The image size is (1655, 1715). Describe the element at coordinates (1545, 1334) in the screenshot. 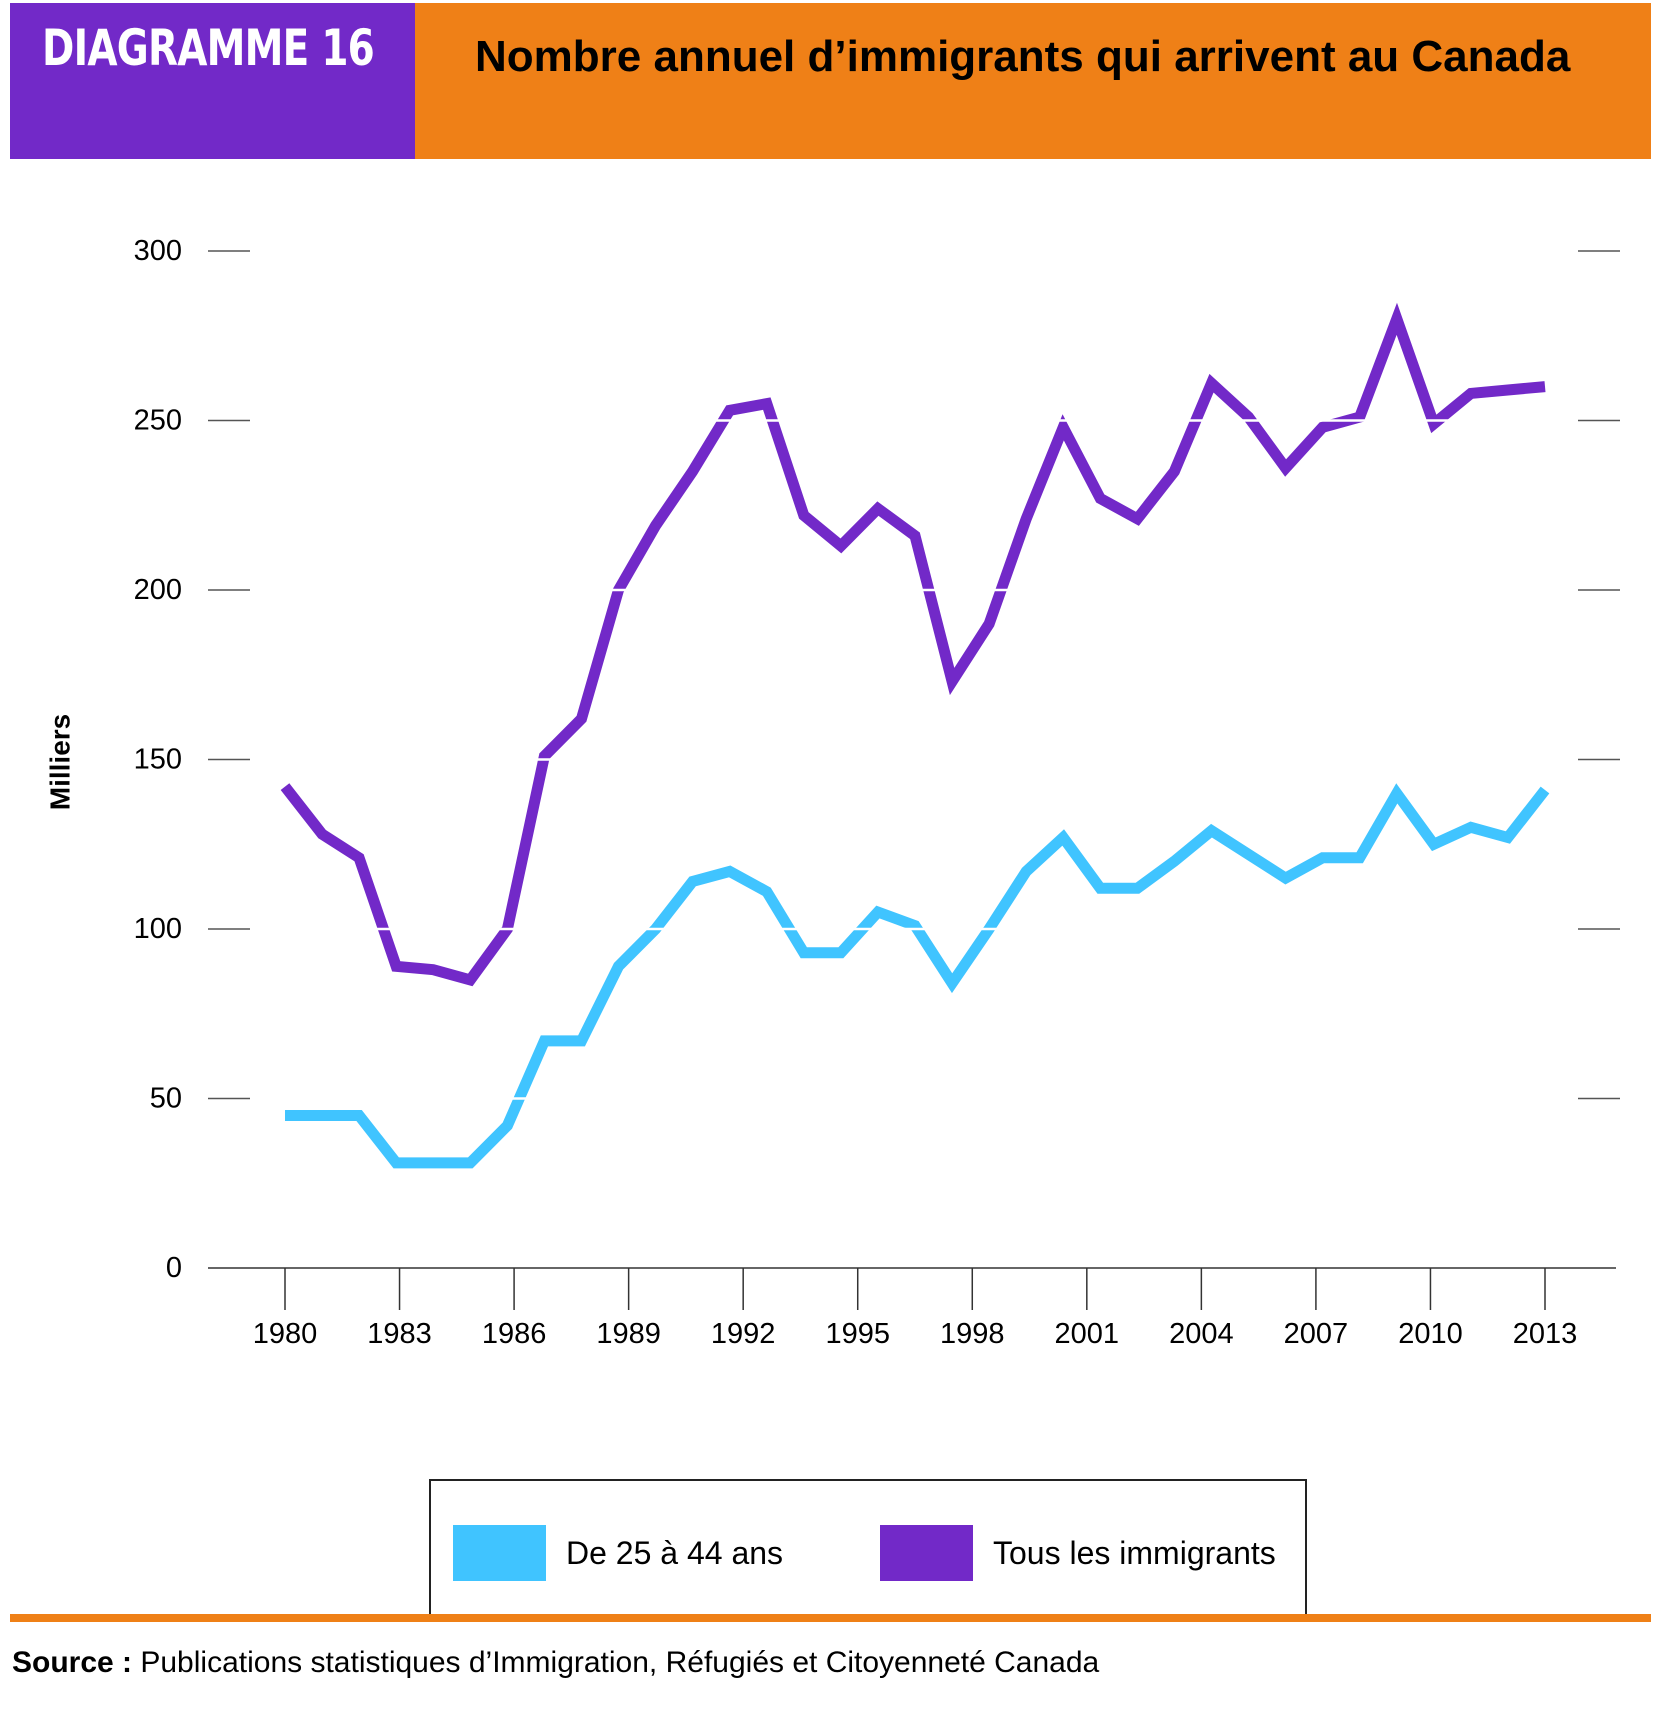

I see `x-tick-label: 2013` at that location.